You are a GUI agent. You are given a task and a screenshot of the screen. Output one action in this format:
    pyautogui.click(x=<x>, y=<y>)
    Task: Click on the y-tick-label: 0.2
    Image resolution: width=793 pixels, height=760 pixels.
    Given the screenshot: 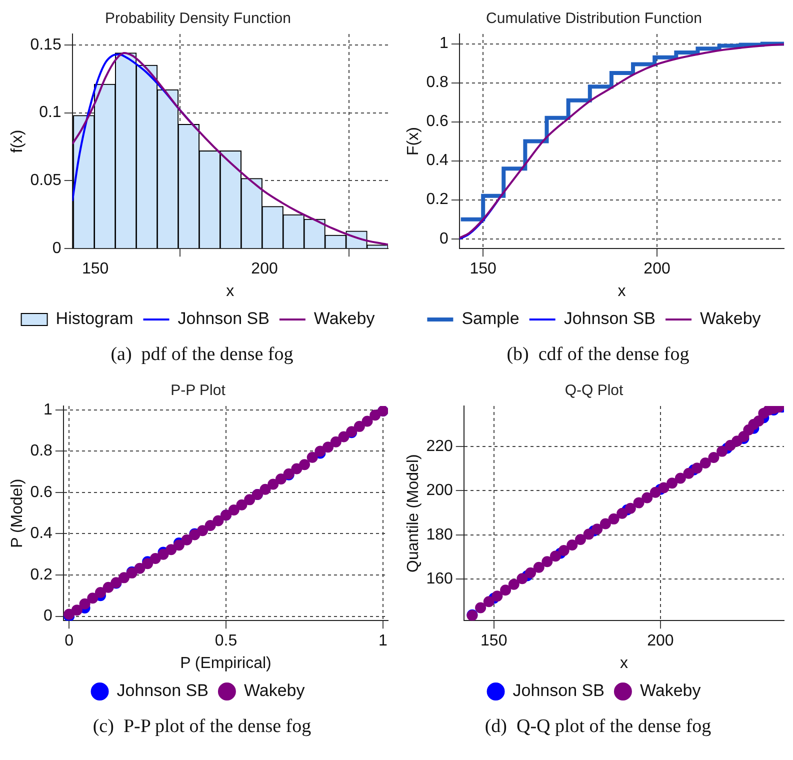 What is the action you would take?
    pyautogui.click(x=437, y=199)
    